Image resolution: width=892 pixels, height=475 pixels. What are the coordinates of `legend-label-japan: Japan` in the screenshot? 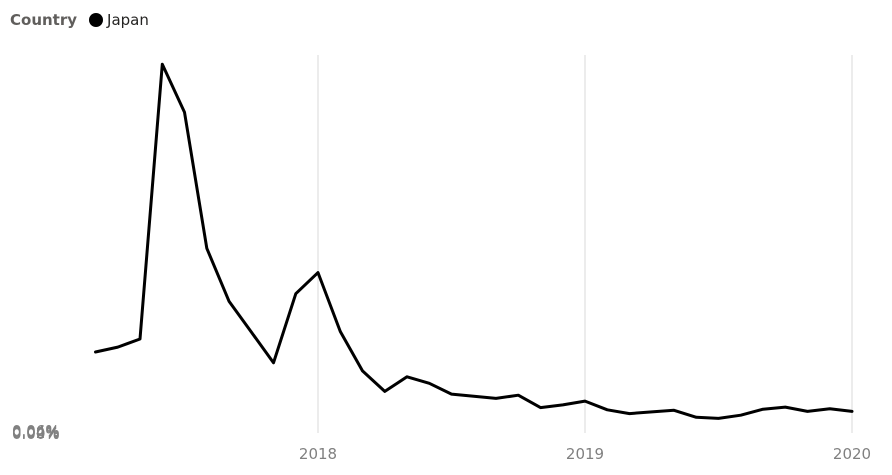 It's located at (128, 20).